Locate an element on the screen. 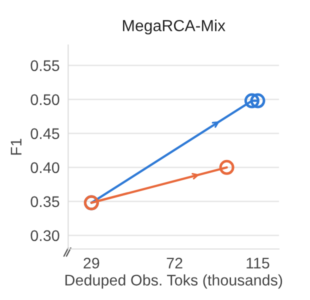 The height and width of the screenshot is (300, 310). x-tick-label: 29 is located at coordinates (92, 263).